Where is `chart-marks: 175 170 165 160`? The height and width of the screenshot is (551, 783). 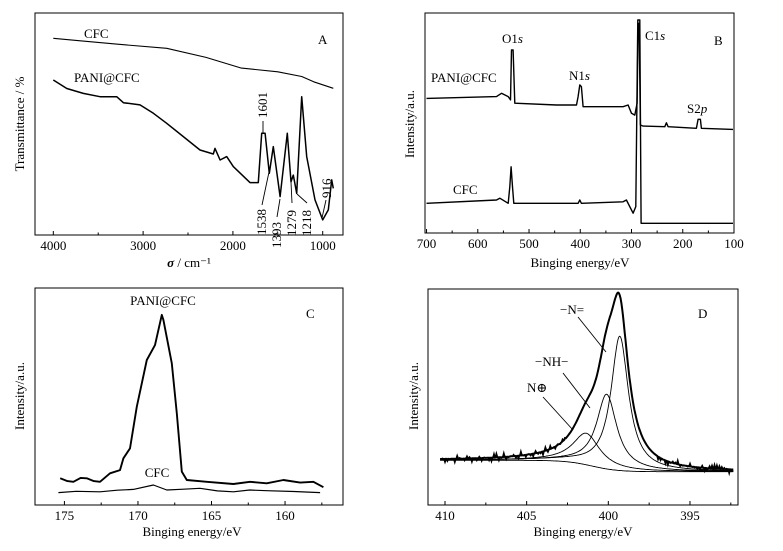
chart-marks: 175 170 165 160 is located at coordinates (189, 418).